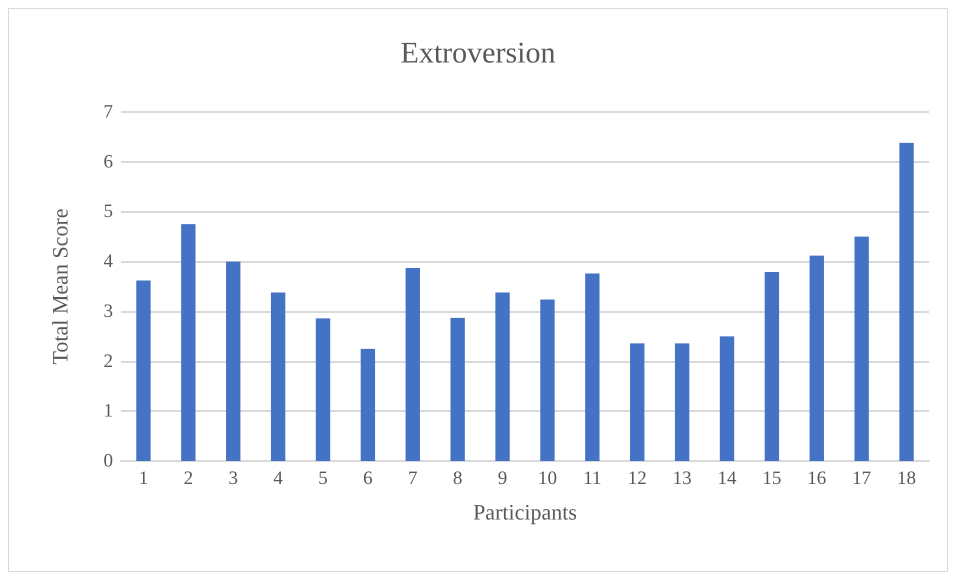 The height and width of the screenshot is (580, 956). Describe the element at coordinates (108, 112) in the screenshot. I see `y-tick-label: 7` at that location.